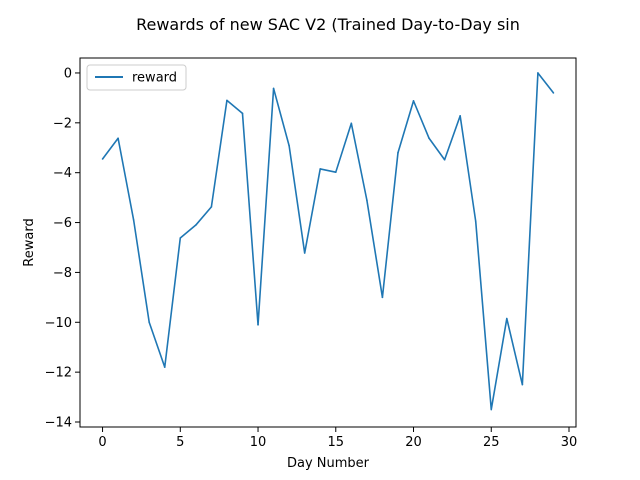 This screenshot has width=640, height=480. I want to click on x-tick-label: 25, so click(491, 442).